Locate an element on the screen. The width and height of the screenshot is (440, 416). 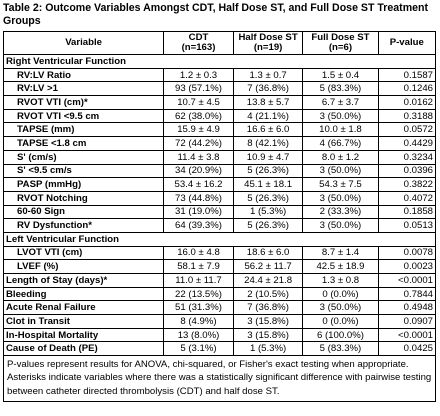
header-half-dose: Half Dose ST (n=19) is located at coordinates (268, 43).